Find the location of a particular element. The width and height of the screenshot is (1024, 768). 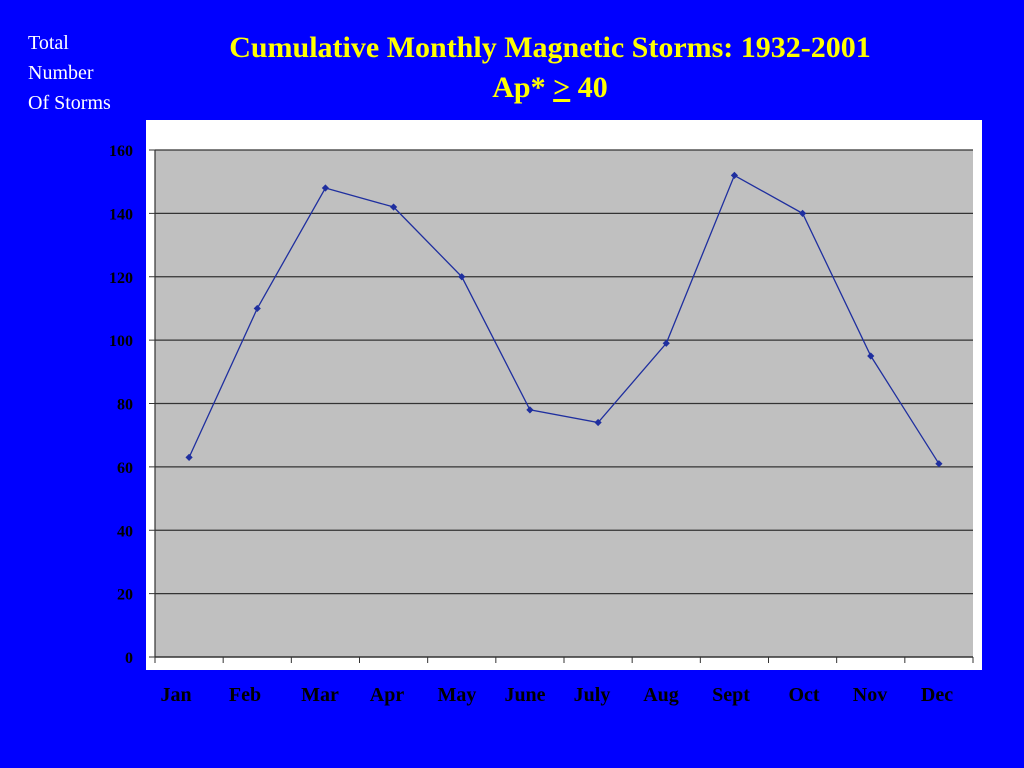

y-axis-tick-labels: 0 20 40 60 80 100 120 140 160 is located at coordinates (121, 405).